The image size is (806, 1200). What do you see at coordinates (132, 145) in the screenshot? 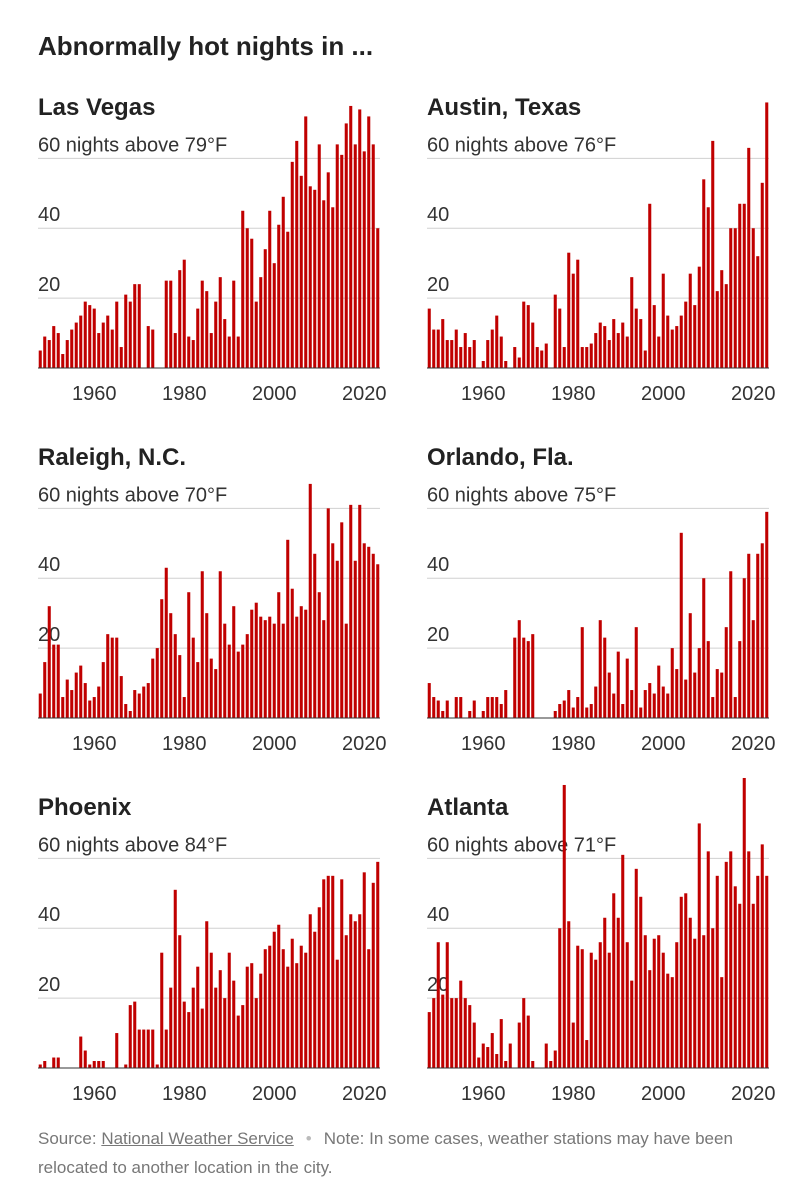
I see `y-tick-label: 60 nights above 79°F` at bounding box center [132, 145].